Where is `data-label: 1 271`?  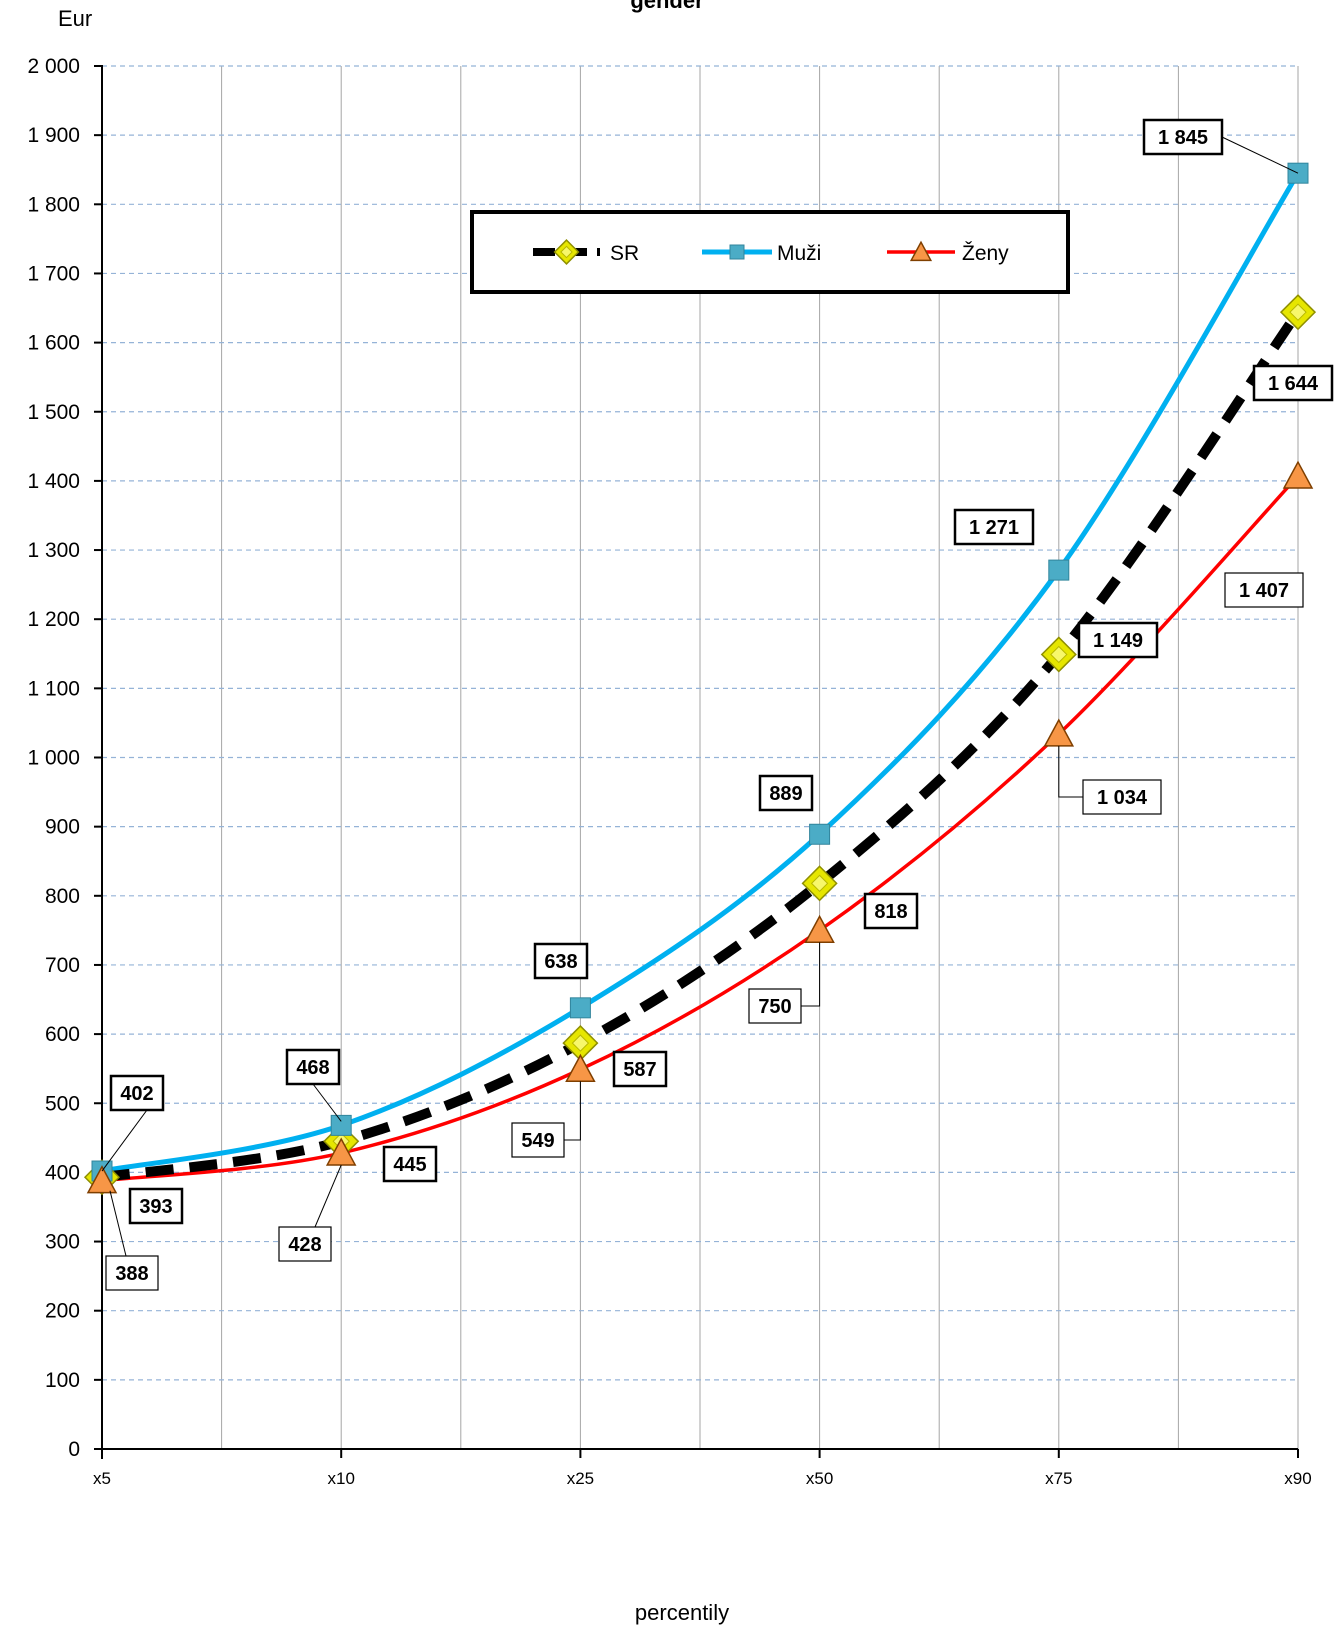 data-label: 1 271 is located at coordinates (994, 528).